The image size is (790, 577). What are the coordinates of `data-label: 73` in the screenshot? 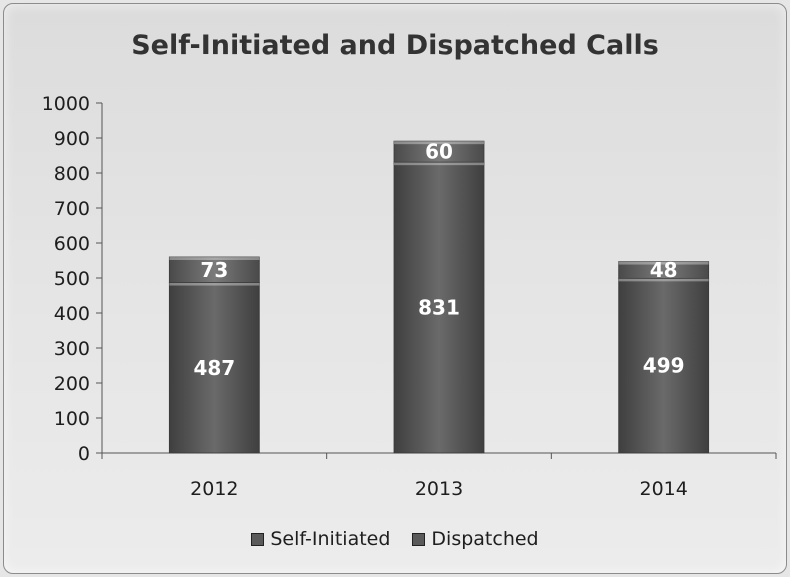 It's located at (214, 270).